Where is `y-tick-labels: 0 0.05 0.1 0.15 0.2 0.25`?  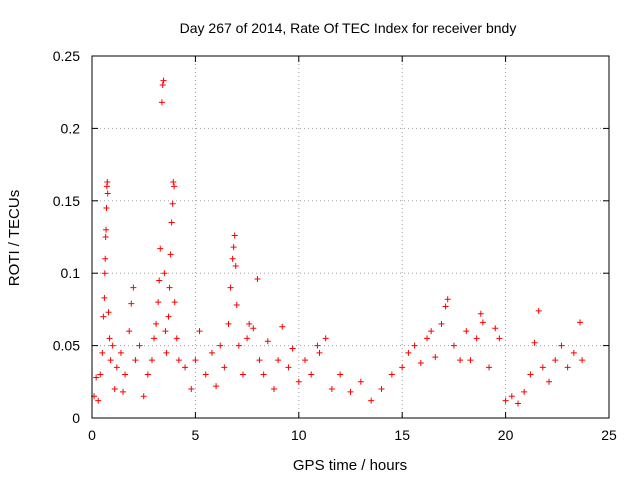 y-tick-labels: 0 0.05 0.1 0.15 0.2 0.25 is located at coordinates (66, 237).